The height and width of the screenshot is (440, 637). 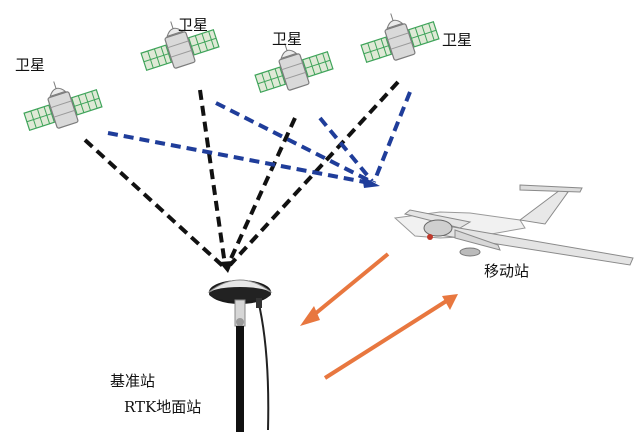 What do you see at coordinates (259, 138) in the screenshot?
I see `rover-signal-lines` at bounding box center [259, 138].